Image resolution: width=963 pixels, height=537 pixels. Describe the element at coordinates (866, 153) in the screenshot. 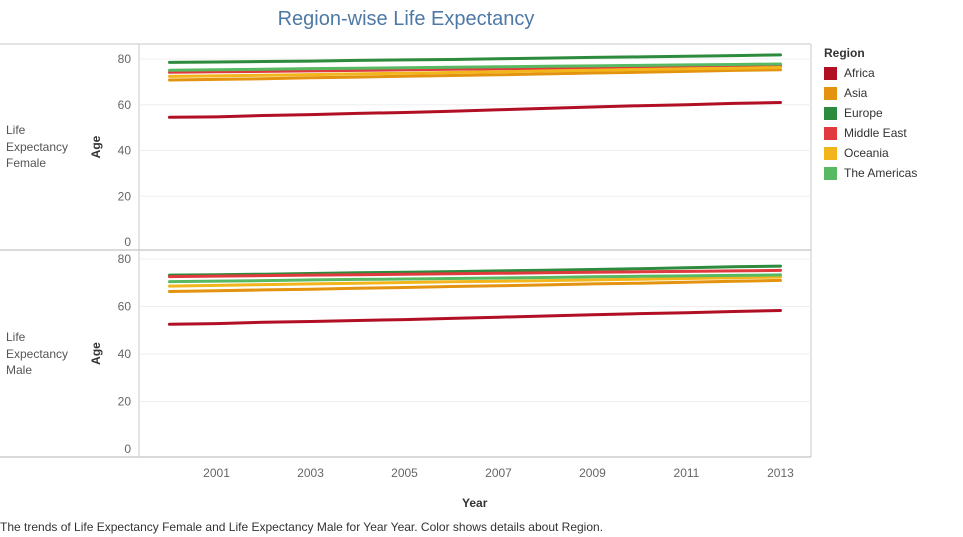

I see `legend-label: Oceania` at that location.